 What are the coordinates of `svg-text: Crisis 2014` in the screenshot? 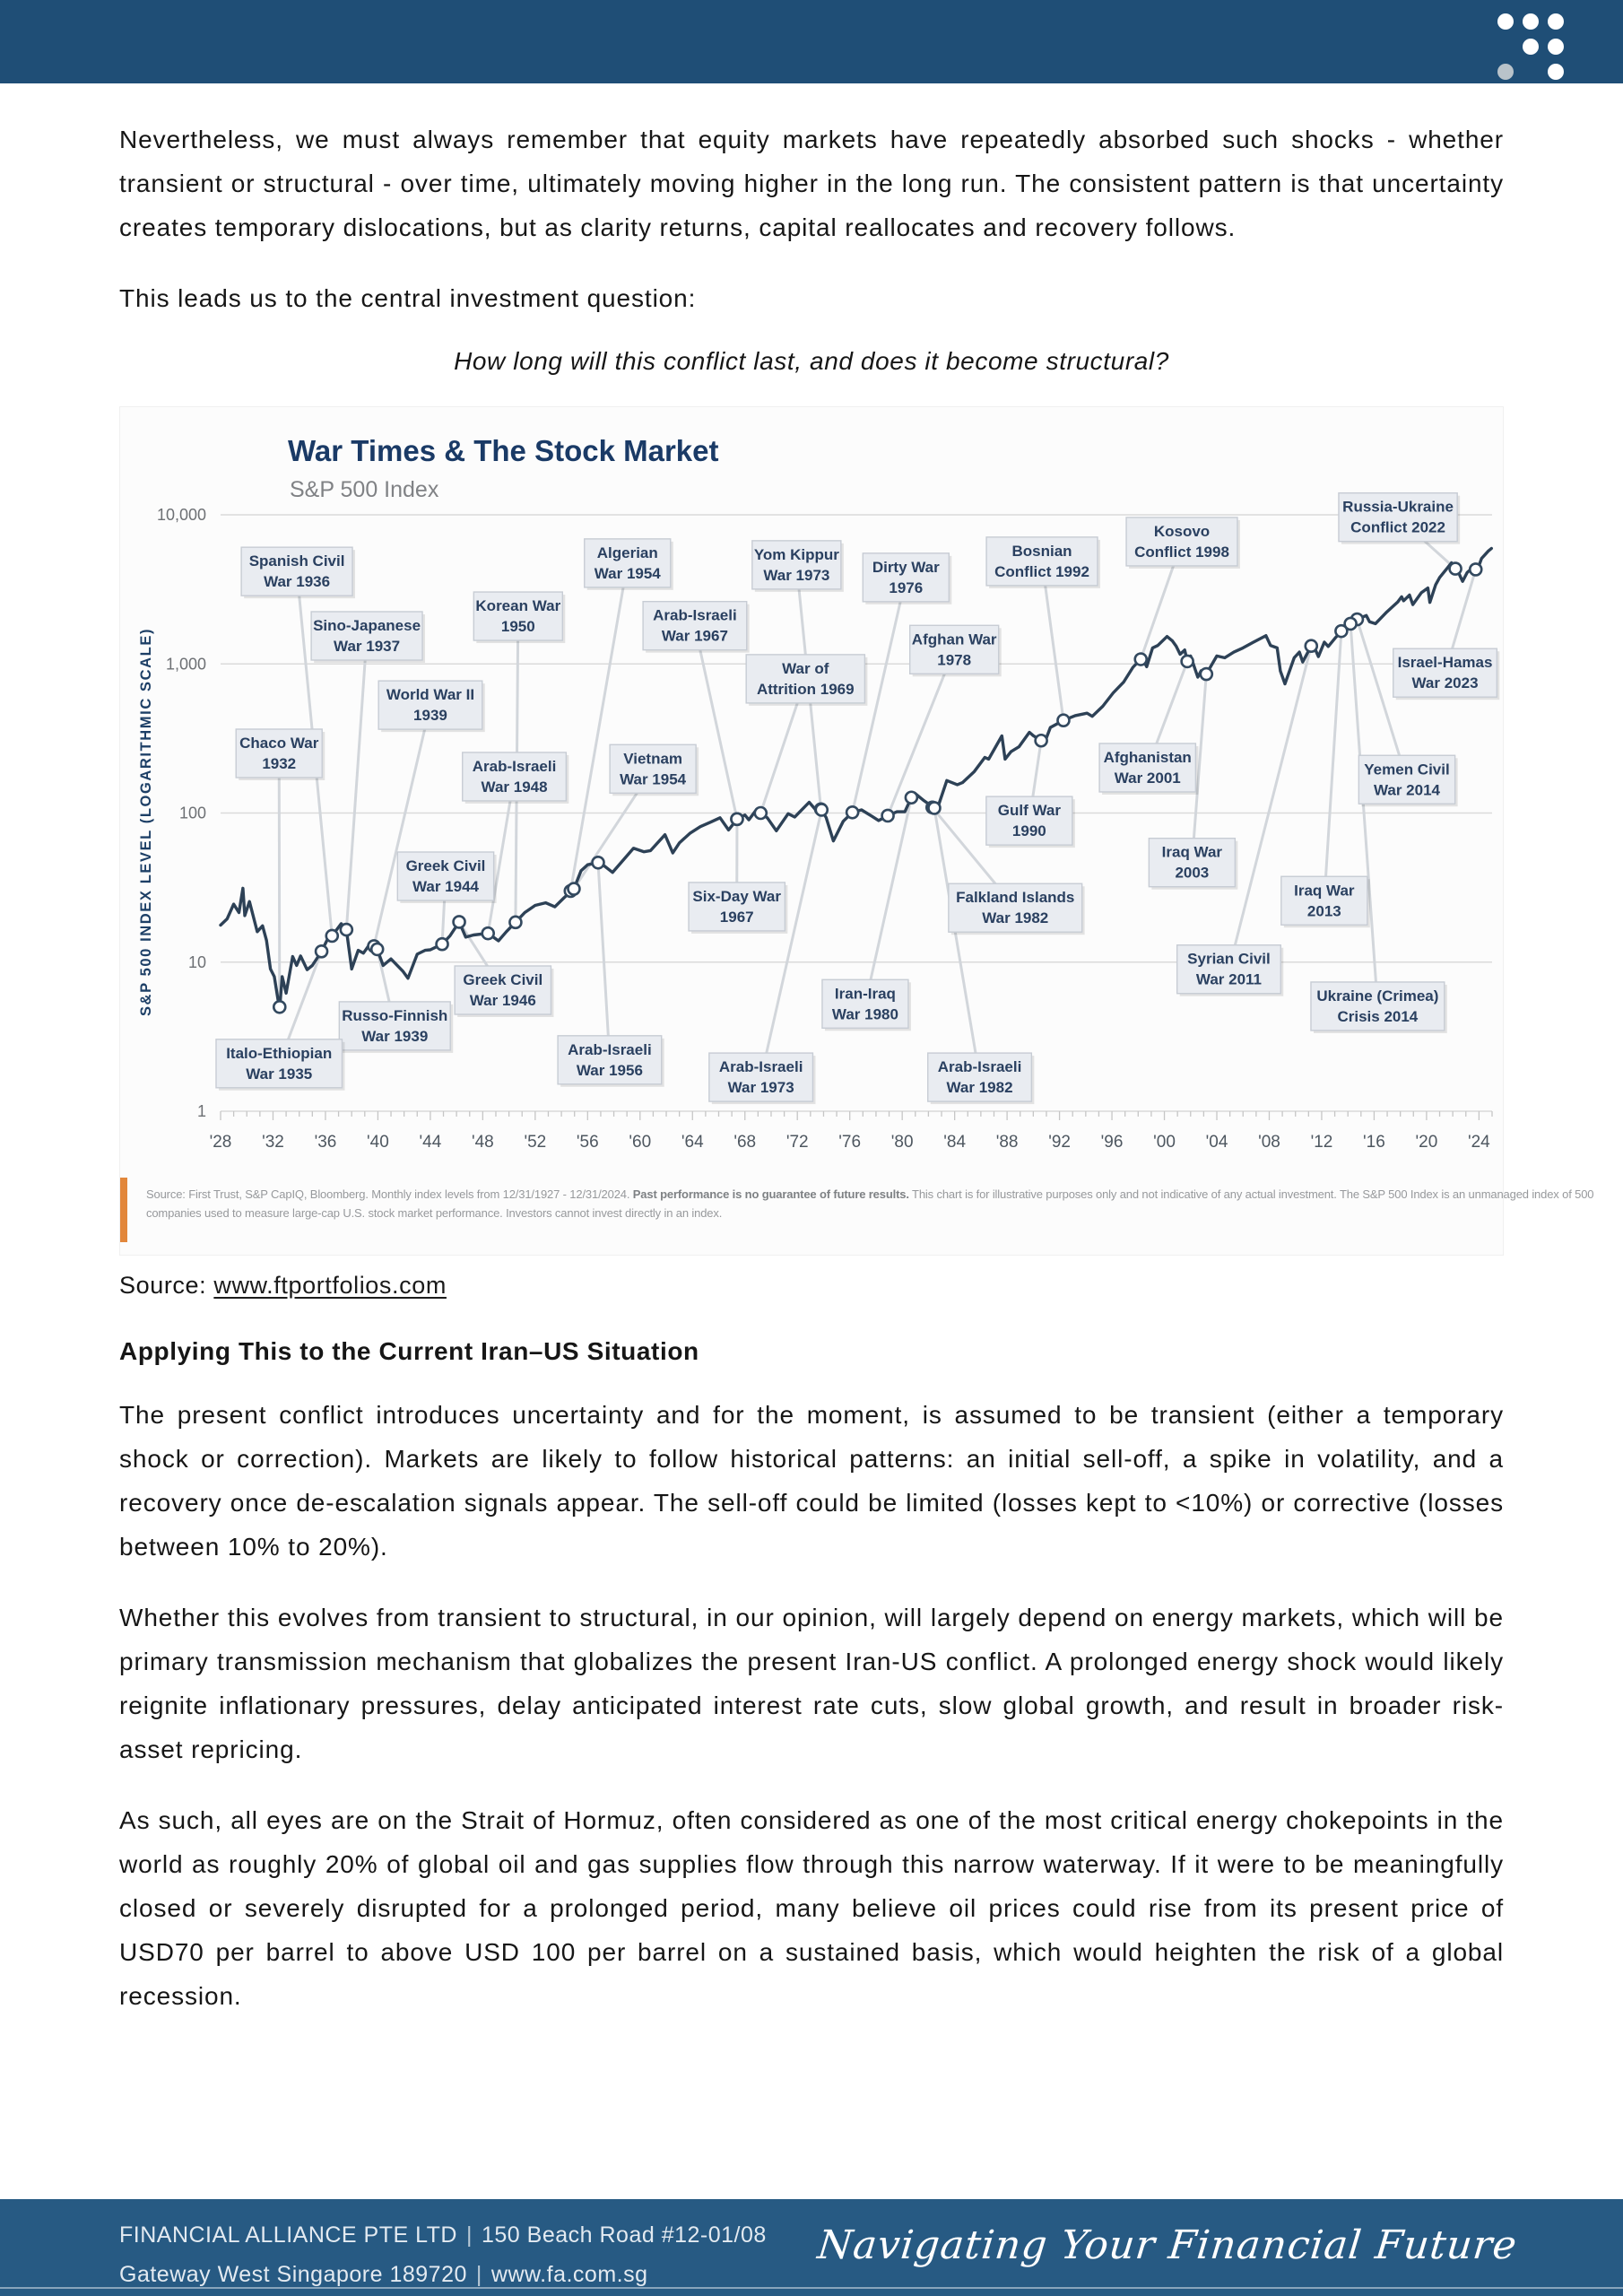 It's located at (1377, 1016).